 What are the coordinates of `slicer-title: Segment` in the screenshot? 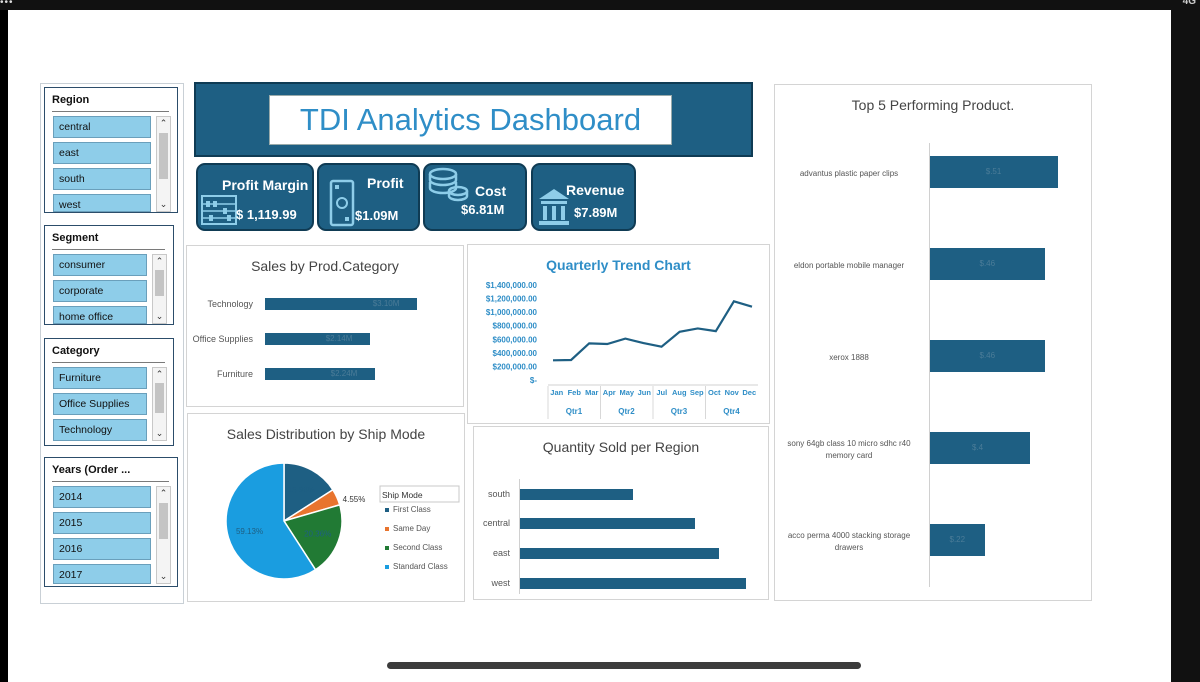 It's located at (75, 238).